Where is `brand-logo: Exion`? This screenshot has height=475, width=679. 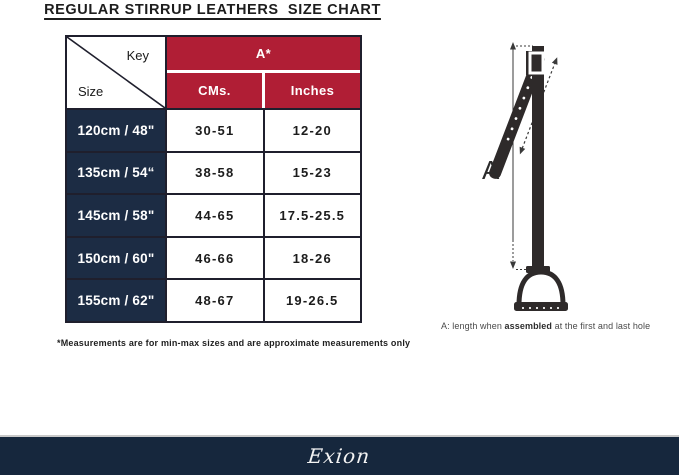 brand-logo: Exion is located at coordinates (339, 456).